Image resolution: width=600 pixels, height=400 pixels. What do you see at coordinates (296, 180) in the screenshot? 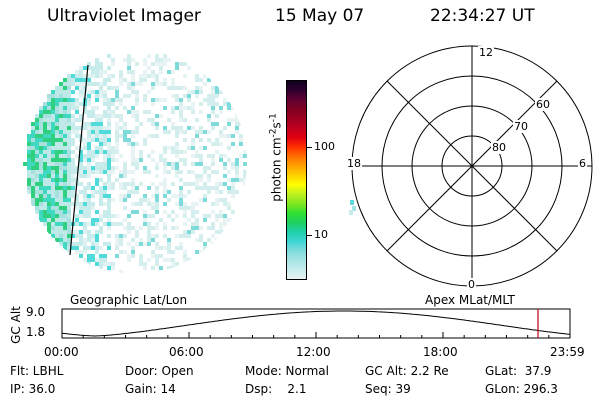
I see `colorbar` at bounding box center [296, 180].